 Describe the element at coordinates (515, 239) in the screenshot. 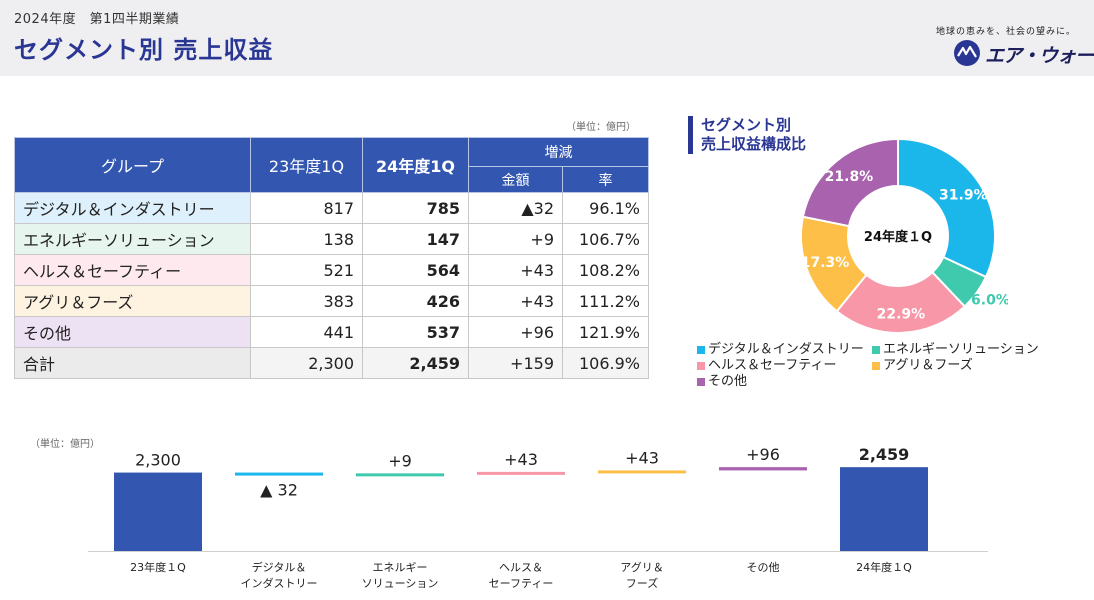

I see `change-amount: +9` at that location.